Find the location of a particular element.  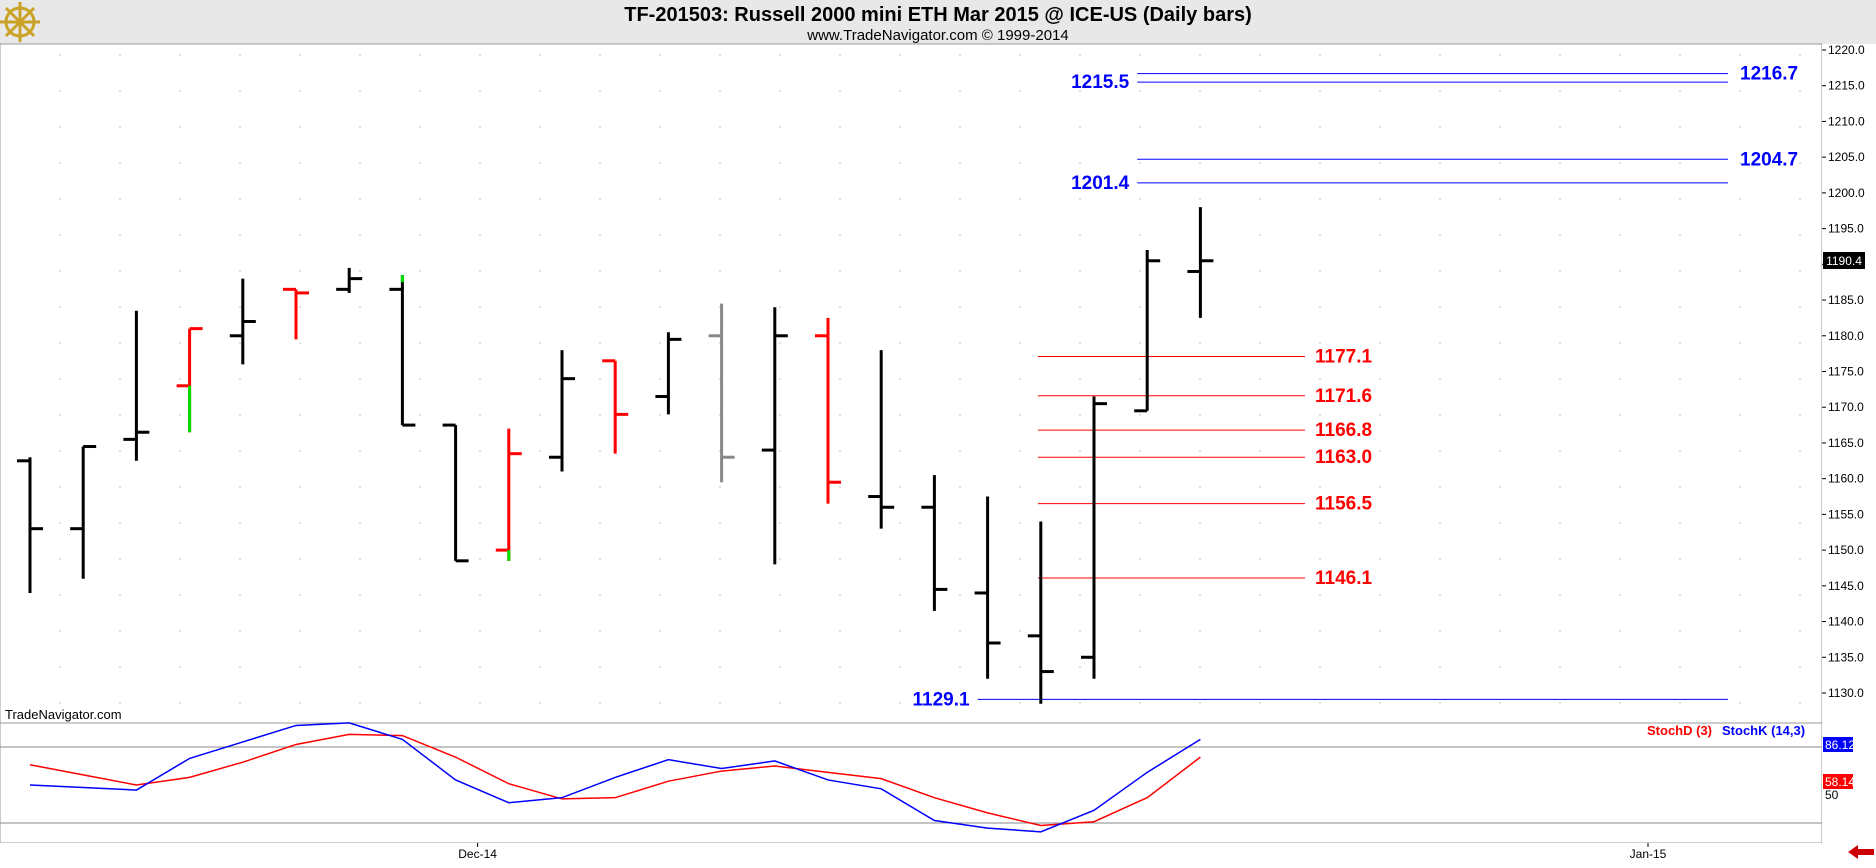

price-tick-label: 1210.0 is located at coordinates (1846, 121).